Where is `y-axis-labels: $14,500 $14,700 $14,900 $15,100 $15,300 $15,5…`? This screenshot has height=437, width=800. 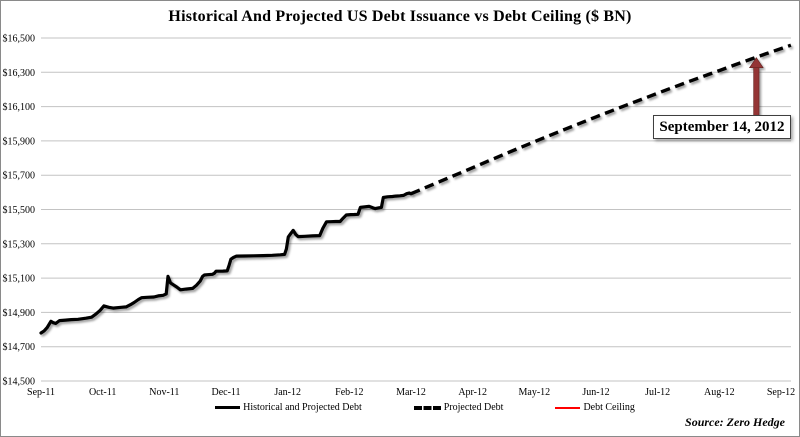 y-axis-labels: $14,500 $14,700 $14,900 $15,100 $15,300 $15,5… is located at coordinates (19, 211).